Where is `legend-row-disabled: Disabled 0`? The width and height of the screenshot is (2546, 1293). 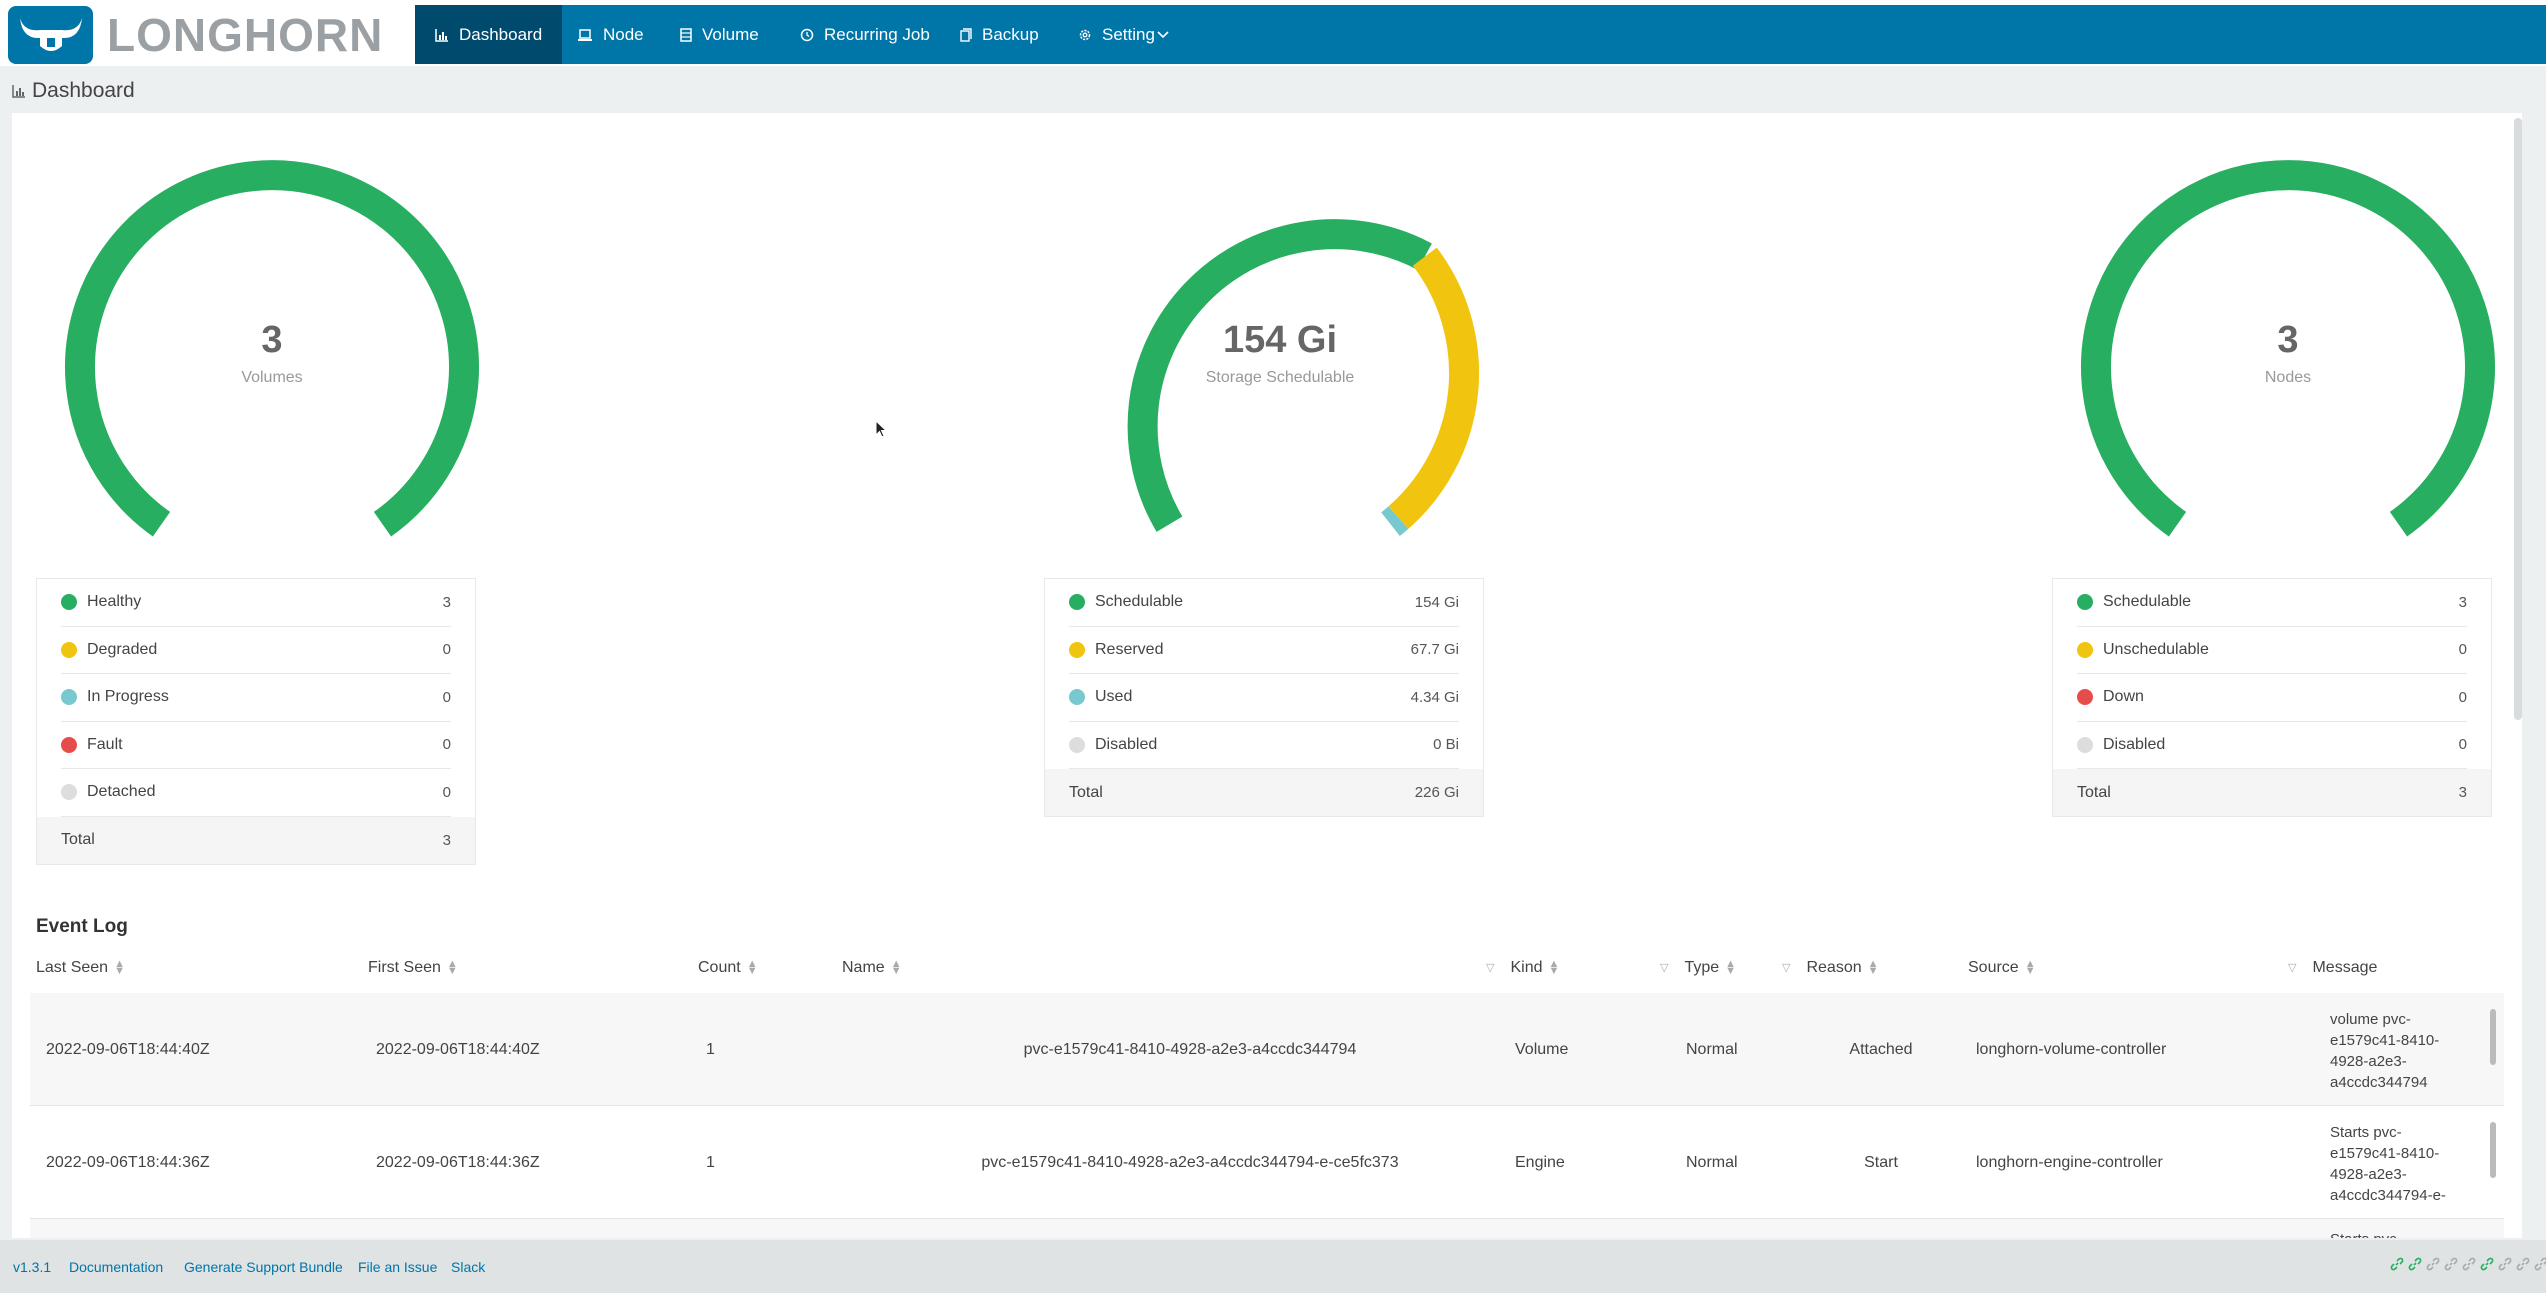 legend-row-disabled: Disabled 0 is located at coordinates (2272, 745).